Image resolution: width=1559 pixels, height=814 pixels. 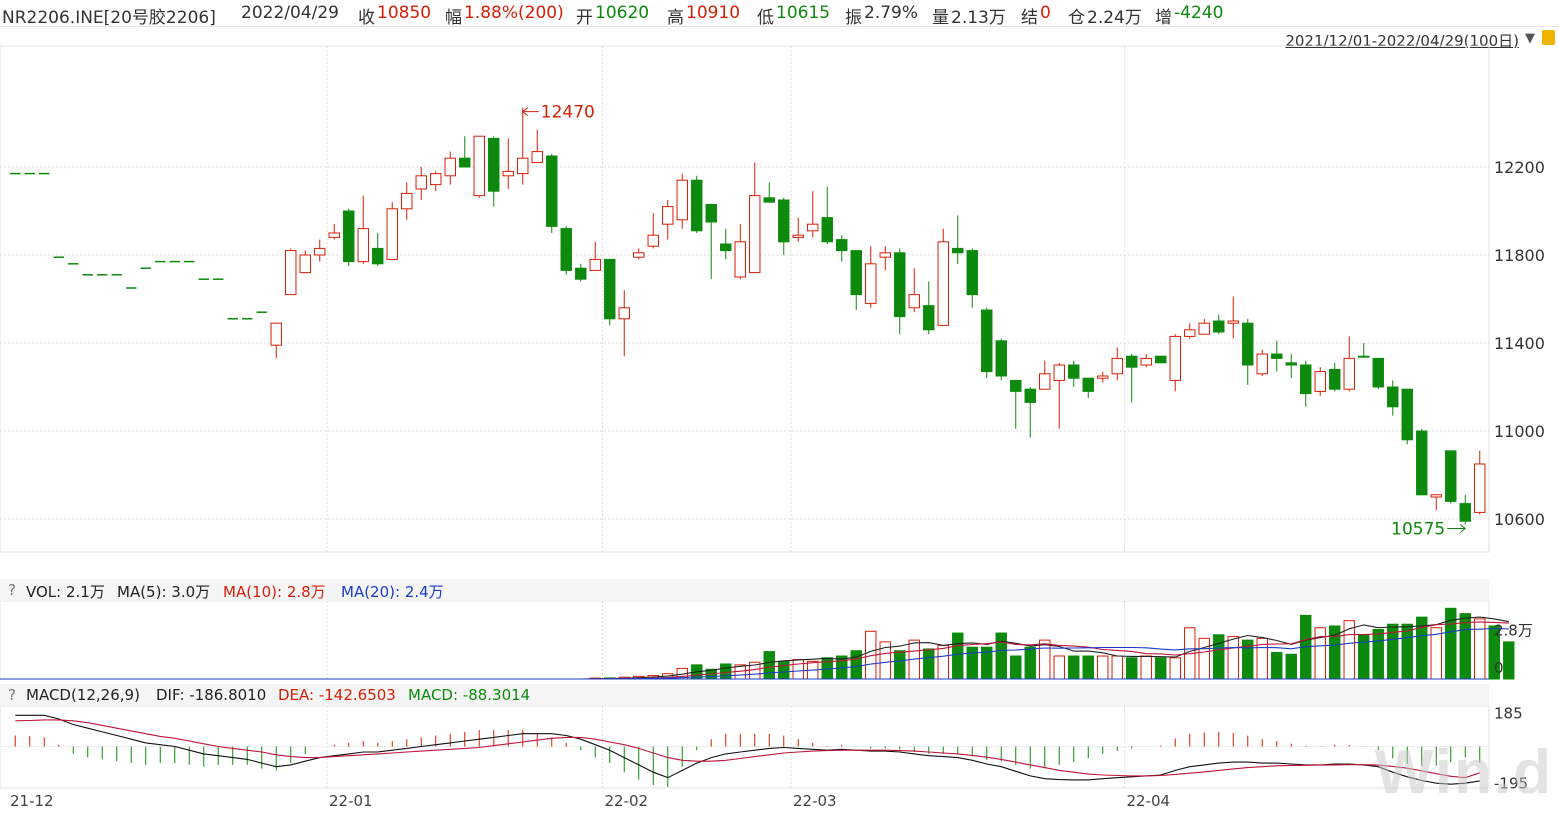 What do you see at coordinates (713, 13) in the screenshot?
I see `high-value: 10910` at bounding box center [713, 13].